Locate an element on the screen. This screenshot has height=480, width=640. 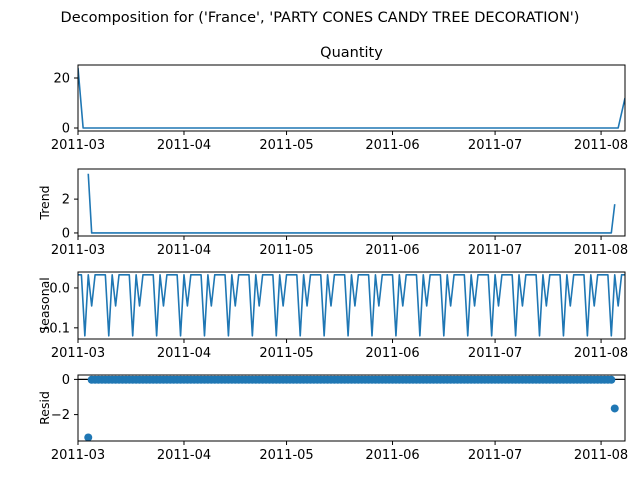
y-tick-label: −0.1 is located at coordinates (54, 328).